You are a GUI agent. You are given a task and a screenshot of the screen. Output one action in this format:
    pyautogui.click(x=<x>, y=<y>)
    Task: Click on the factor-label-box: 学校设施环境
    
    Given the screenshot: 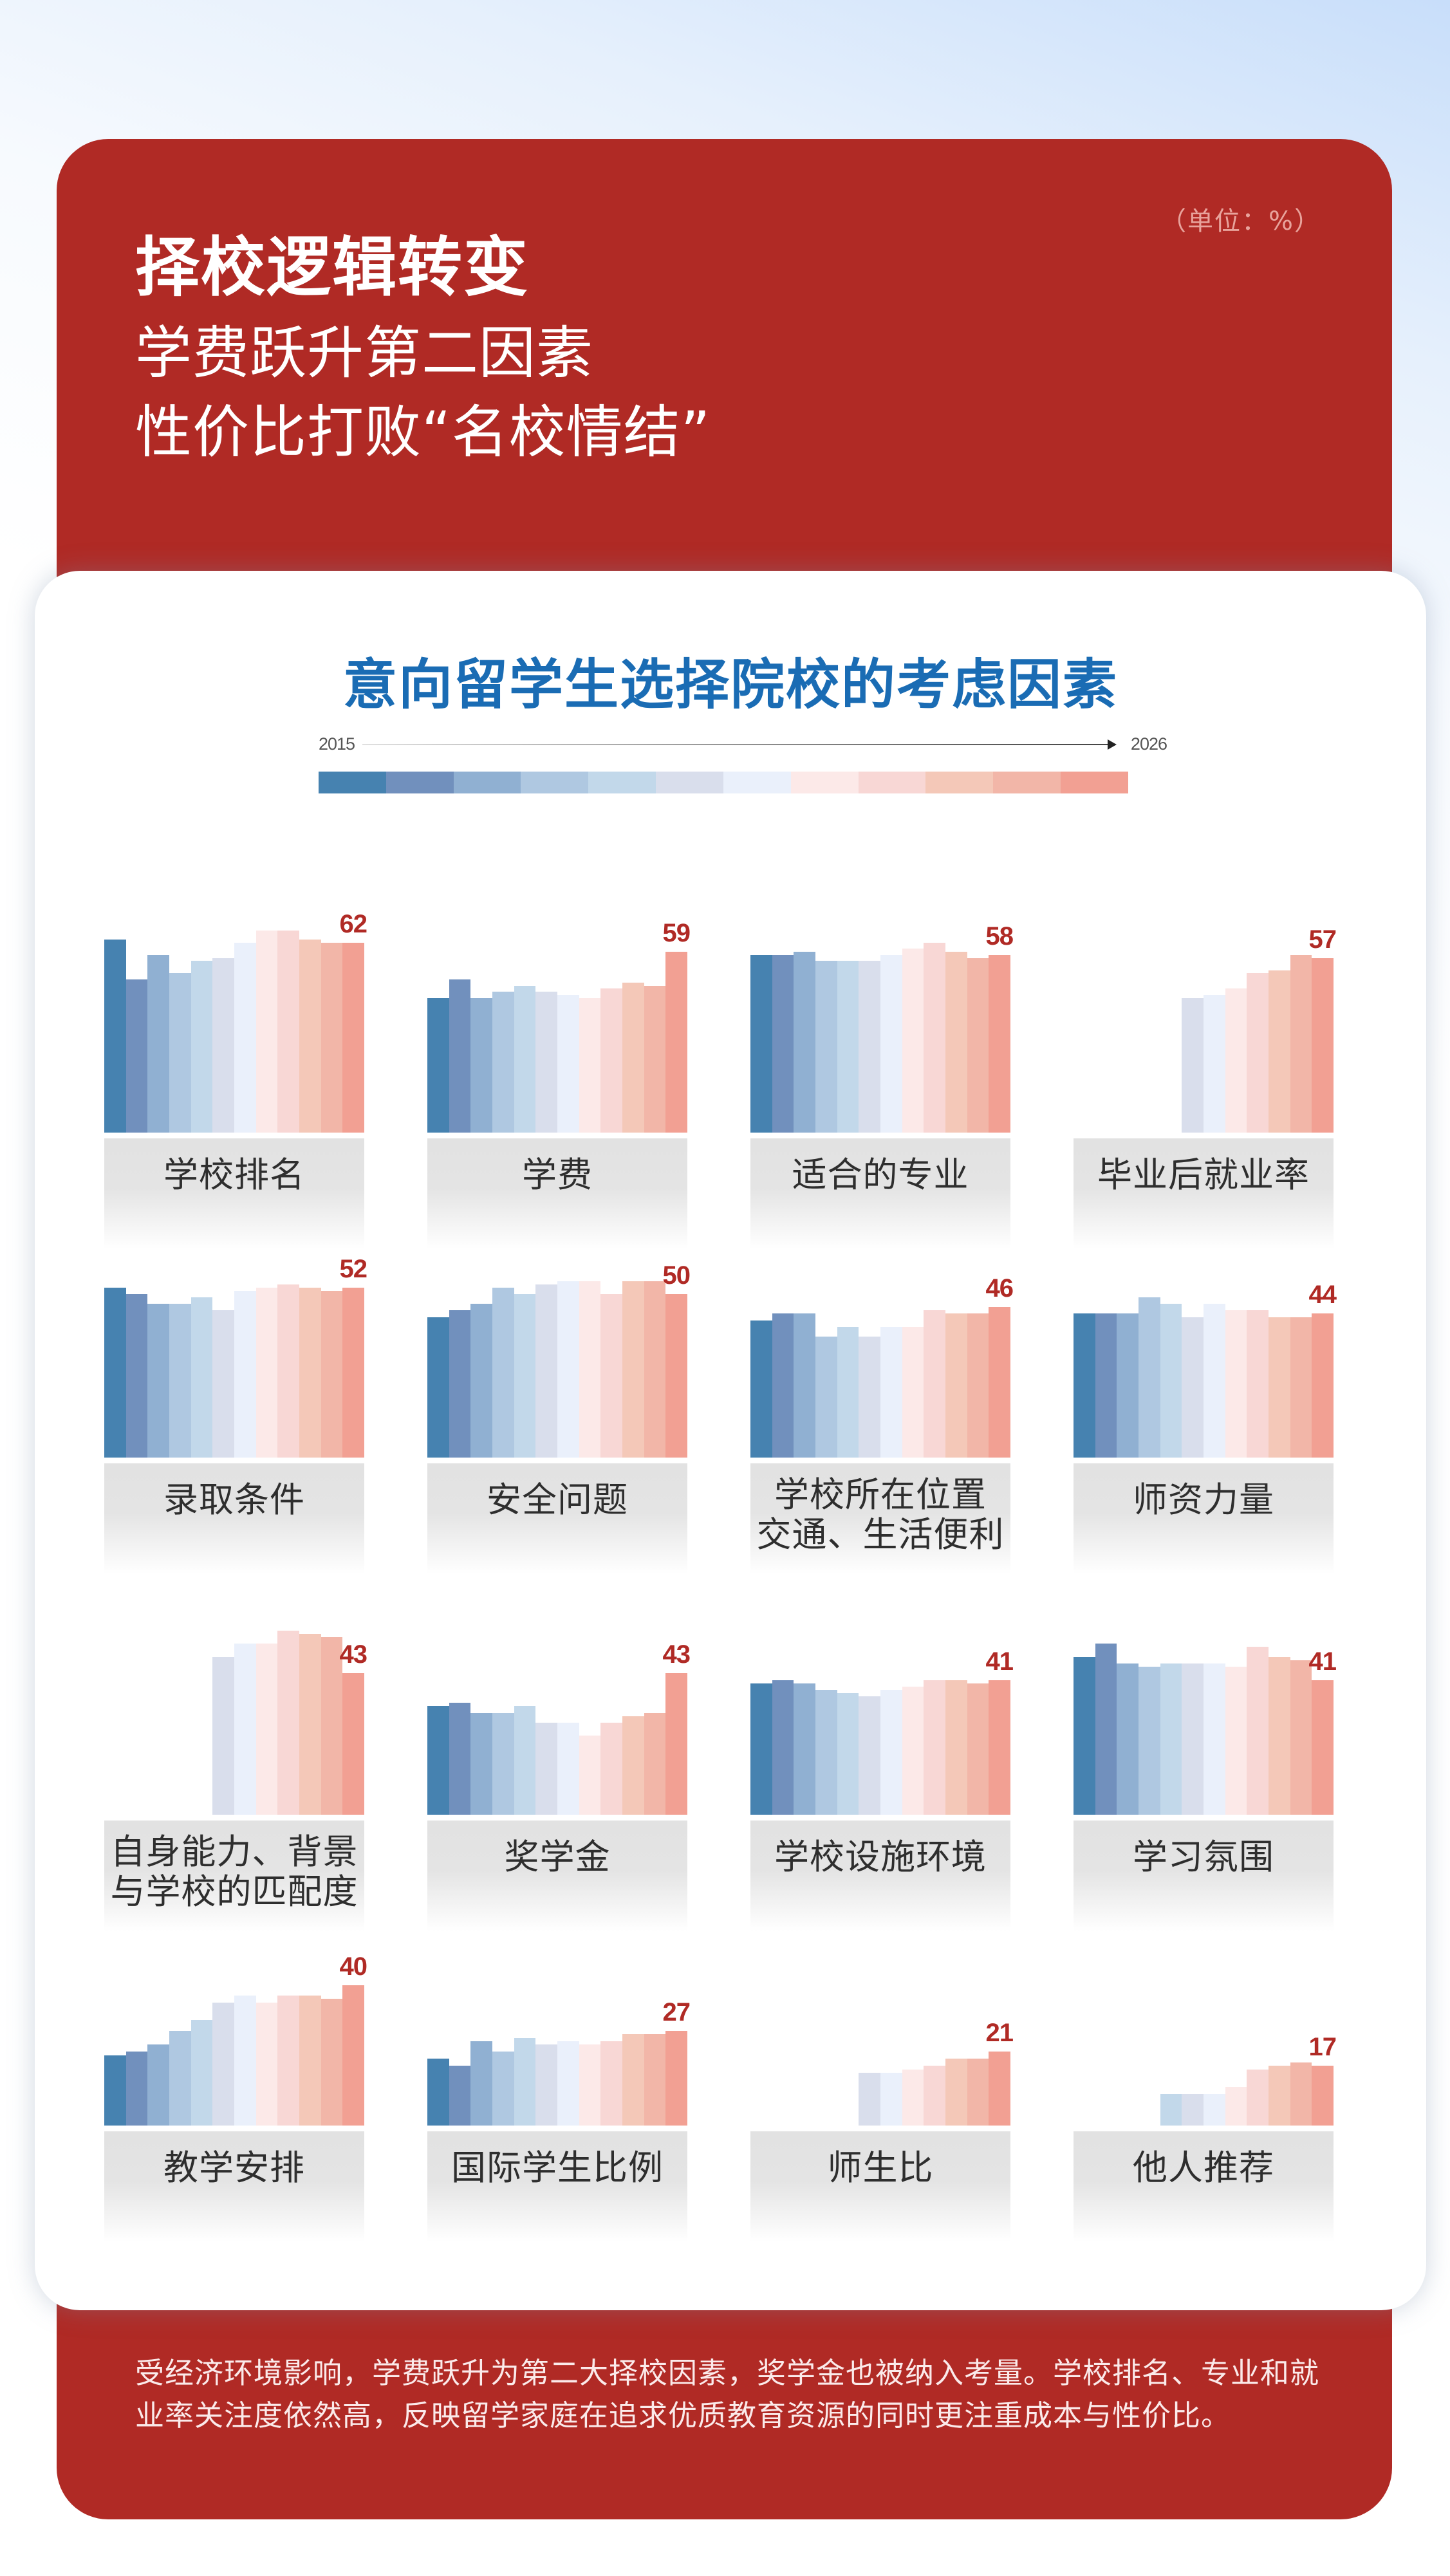 What is the action you would take?
    pyautogui.click(x=880, y=1876)
    